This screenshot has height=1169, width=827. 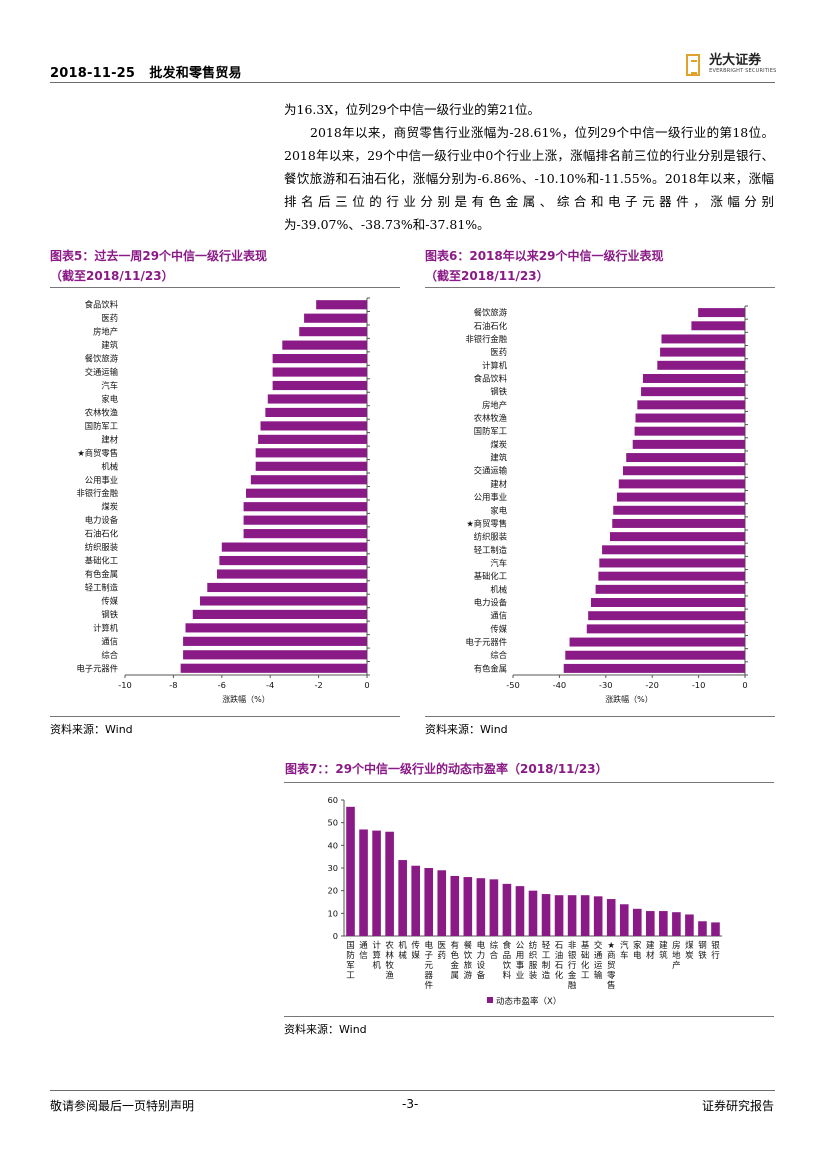 I want to click on fig5-category-label: 基础化工, so click(x=101, y=561).